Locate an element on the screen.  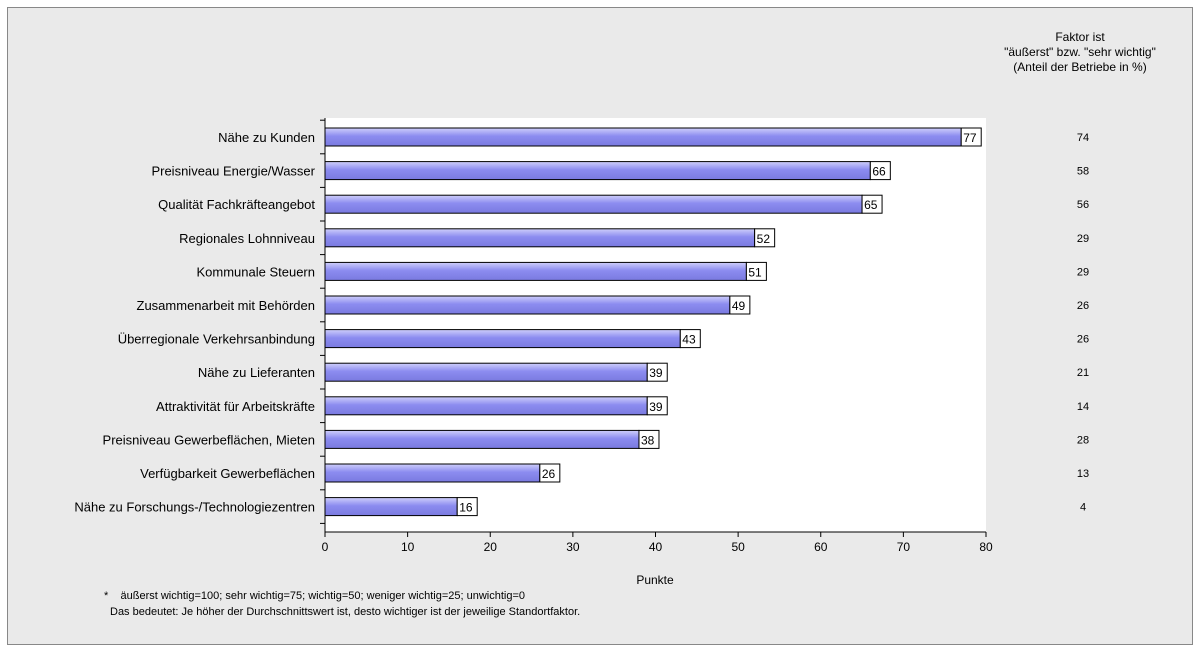
value-label: 51 is located at coordinates (755, 272).